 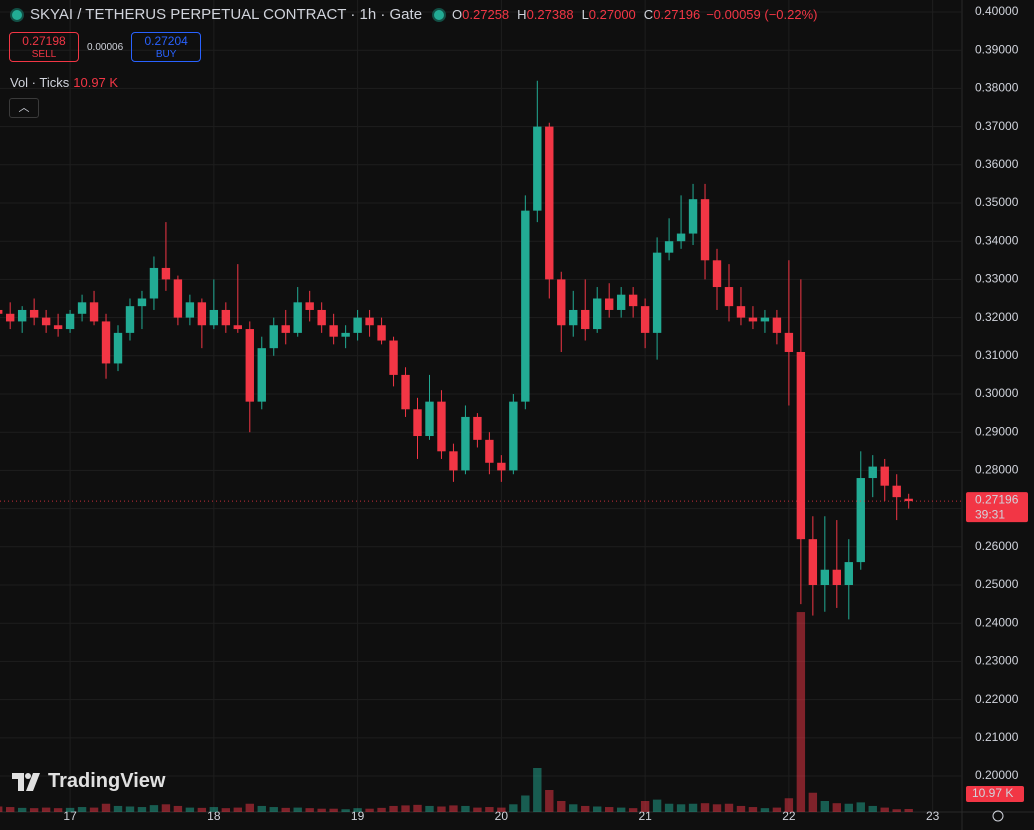 I want to click on ohlc-value: 0.27388, so click(x=550, y=14).